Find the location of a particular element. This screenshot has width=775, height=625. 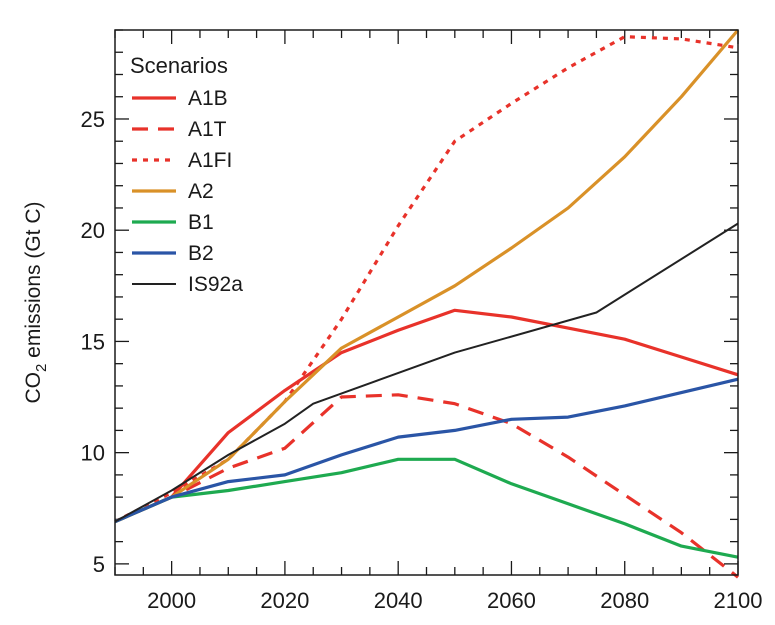

y-tick-label: 25 is located at coordinates (93, 119).